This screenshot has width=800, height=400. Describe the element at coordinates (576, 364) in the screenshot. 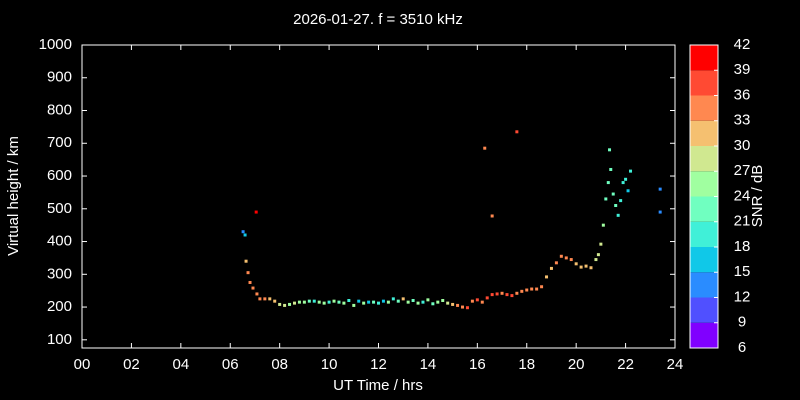

I see `x-tick-label: 20` at that location.